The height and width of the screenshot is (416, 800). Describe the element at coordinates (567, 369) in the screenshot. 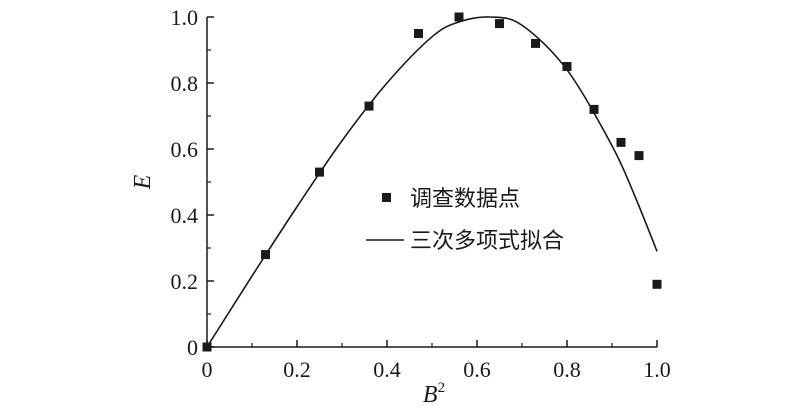

I see `x-tick-label: 0.8` at that location.